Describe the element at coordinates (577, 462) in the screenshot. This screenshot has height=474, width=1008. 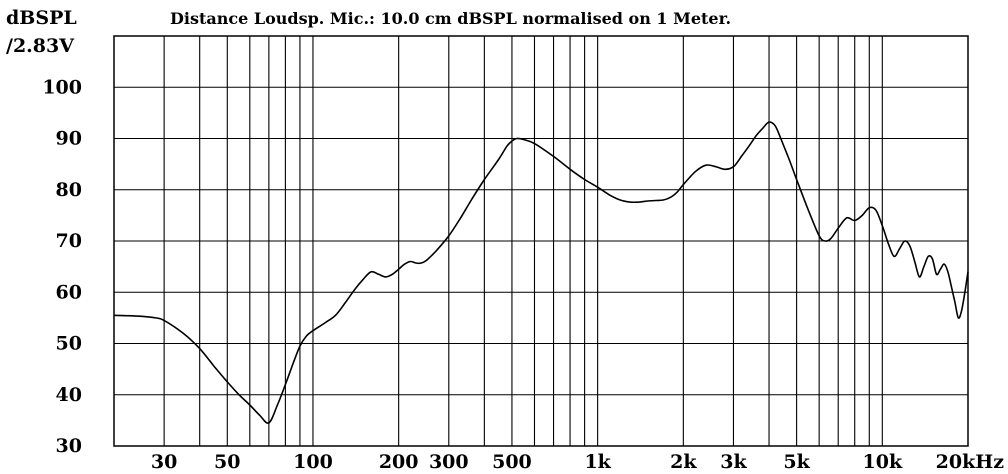
I see `x-tick-labels: 30 50 100 200 300 500 1k 2k 3k 5k 10k 20kHz` at that location.